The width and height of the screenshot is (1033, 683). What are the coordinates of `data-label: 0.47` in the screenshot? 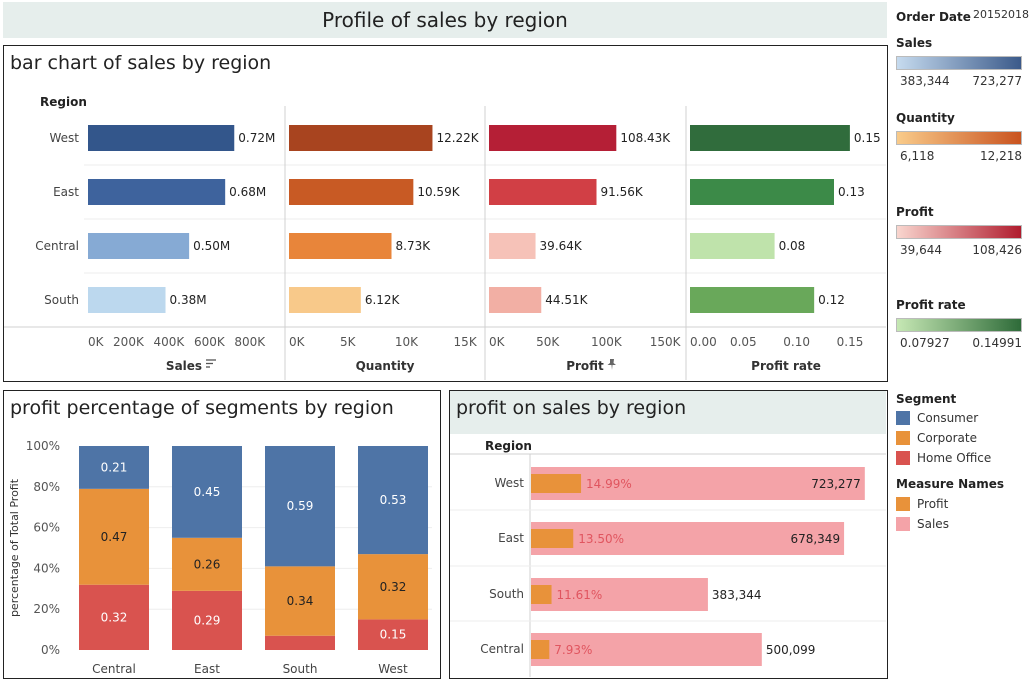 It's located at (114, 537).